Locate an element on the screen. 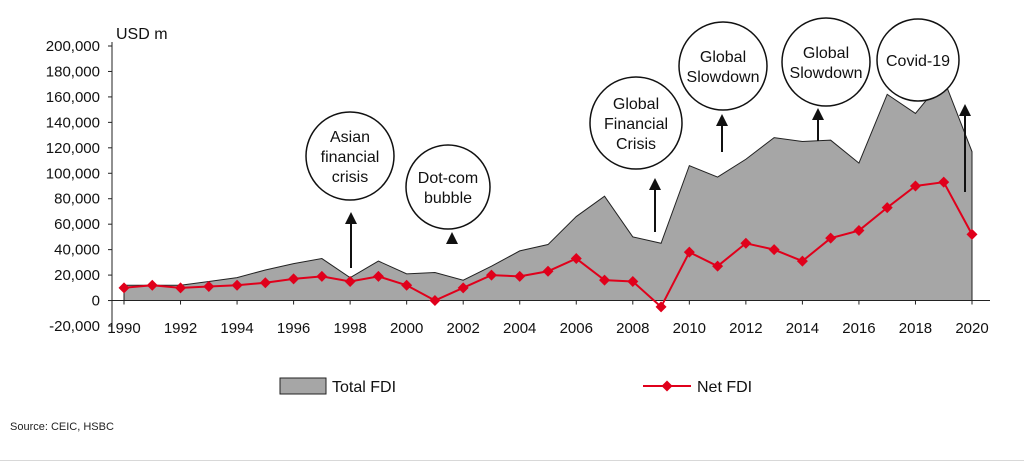 This screenshot has width=1024, height=463. x-tick-label: 1998 is located at coordinates (349, 328).